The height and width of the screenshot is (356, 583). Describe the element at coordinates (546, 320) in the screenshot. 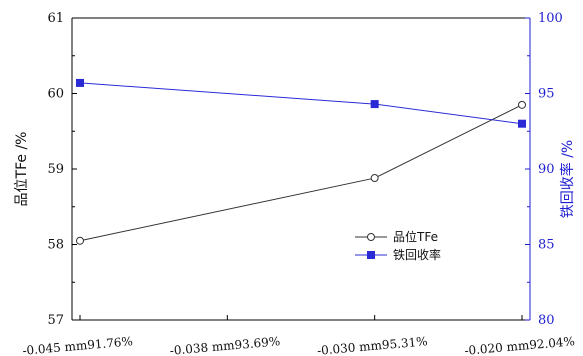

I see `y-right-tick-label: 80` at that location.